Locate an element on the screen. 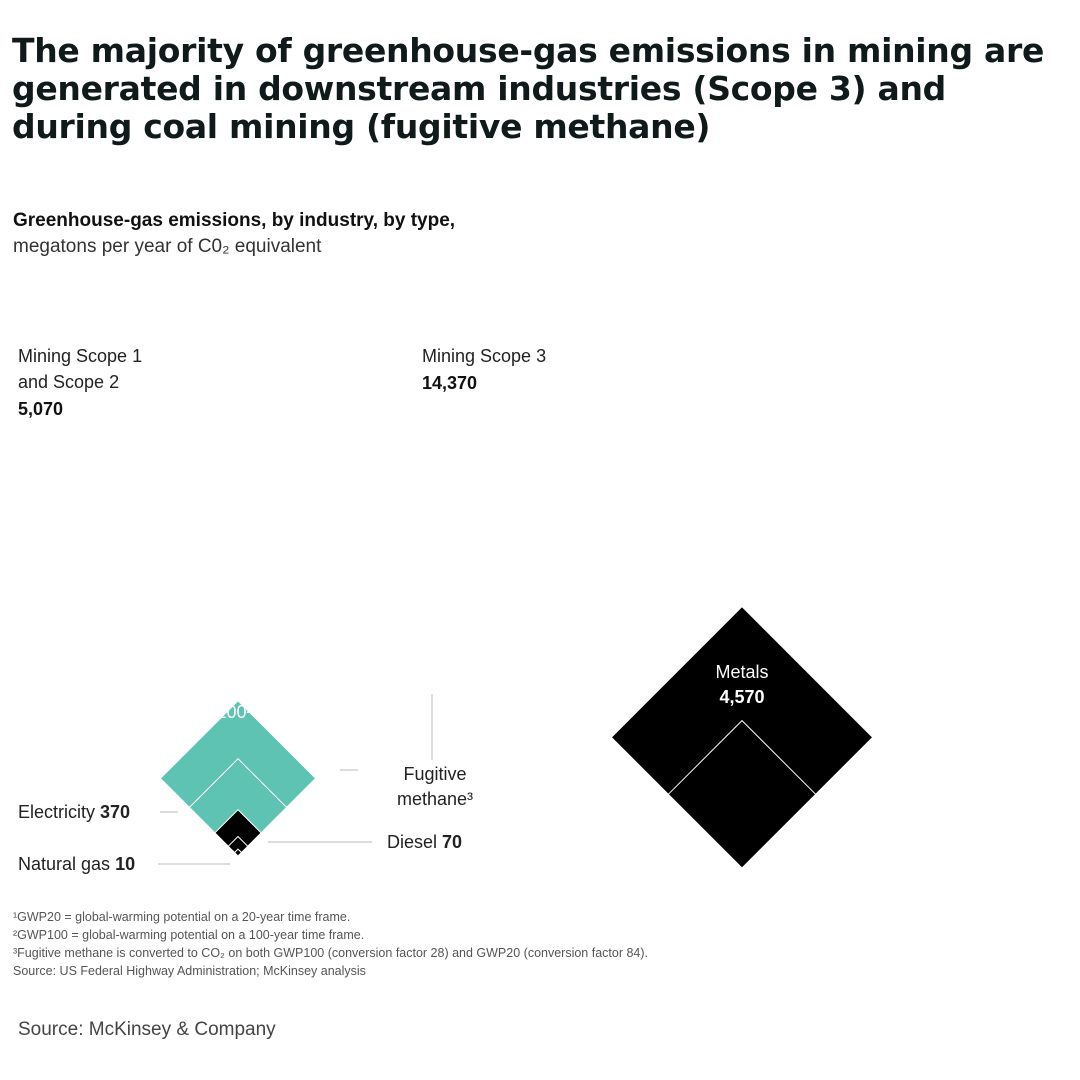  label-power: Power is located at coordinates (741, 390).